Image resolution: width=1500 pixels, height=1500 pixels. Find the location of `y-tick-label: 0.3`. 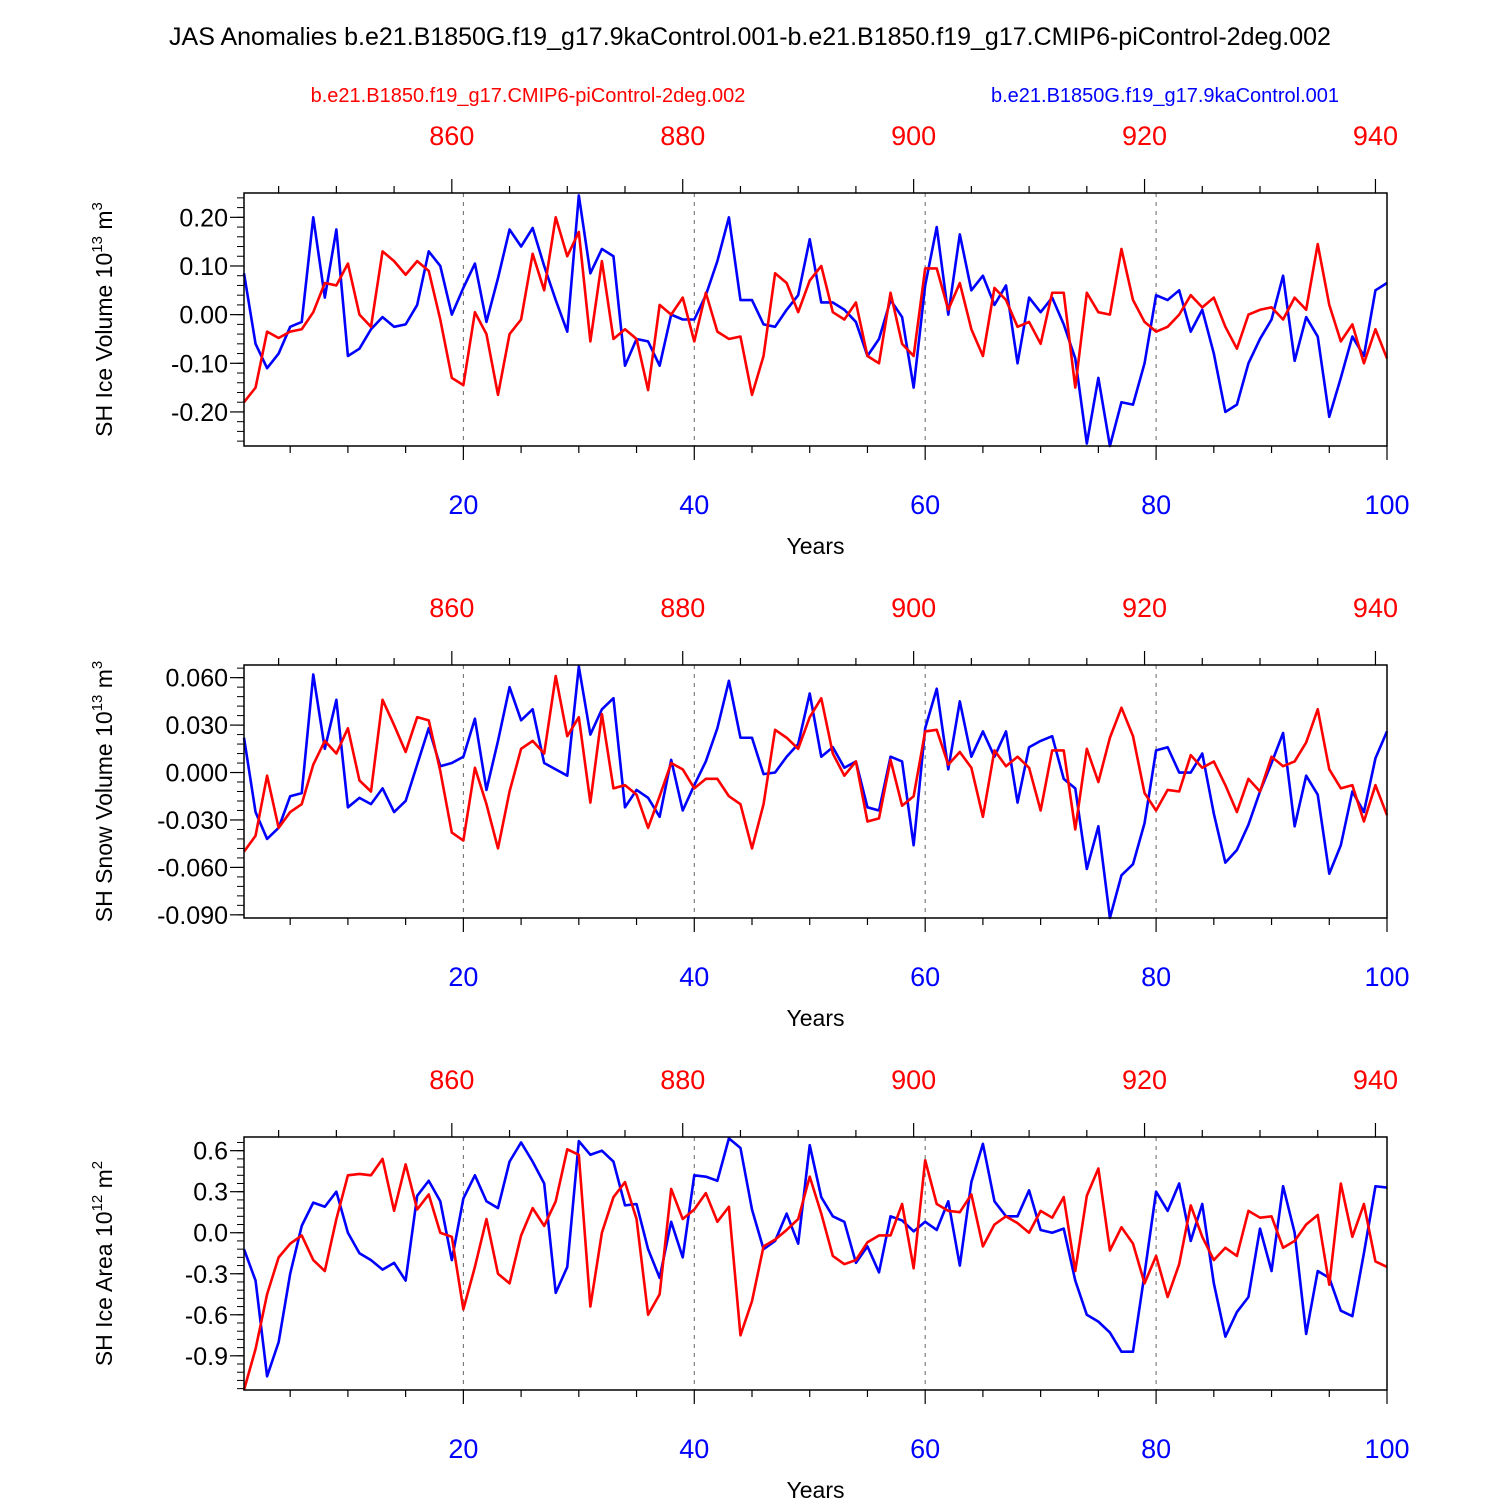

y-tick-label: 0.3 is located at coordinates (210, 1193).